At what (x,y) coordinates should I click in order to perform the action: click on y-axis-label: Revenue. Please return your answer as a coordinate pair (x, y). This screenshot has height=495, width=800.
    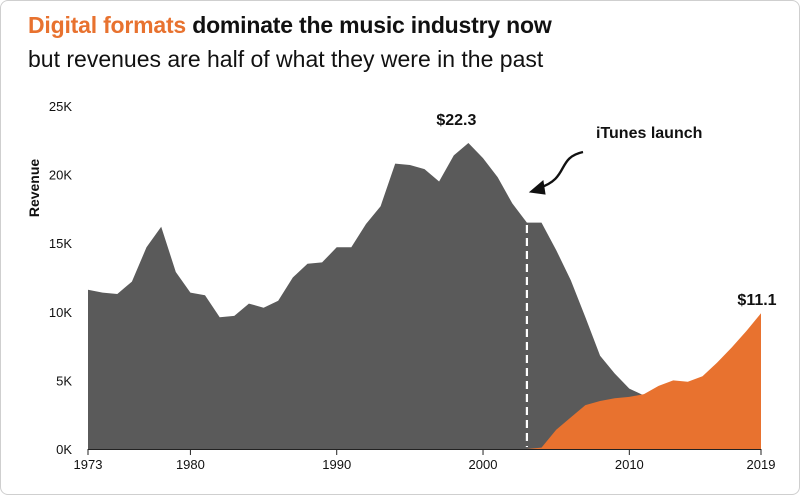
    Looking at the image, I should click on (34, 188).